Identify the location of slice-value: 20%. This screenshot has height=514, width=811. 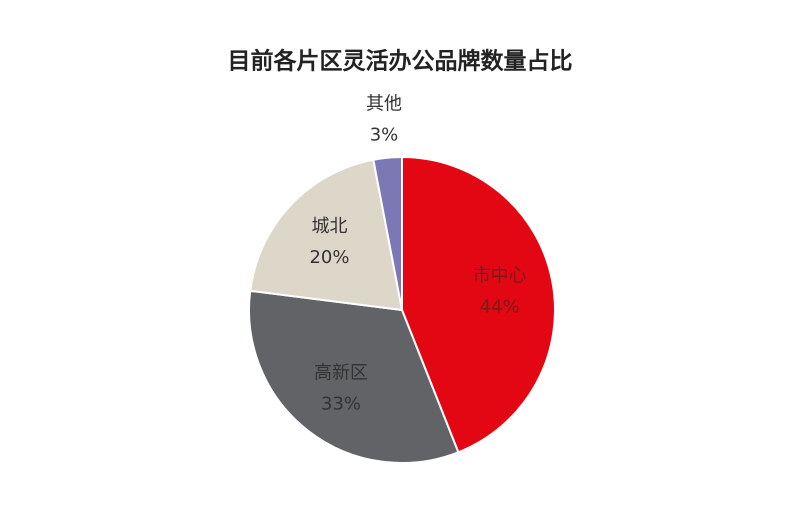
(329, 257).